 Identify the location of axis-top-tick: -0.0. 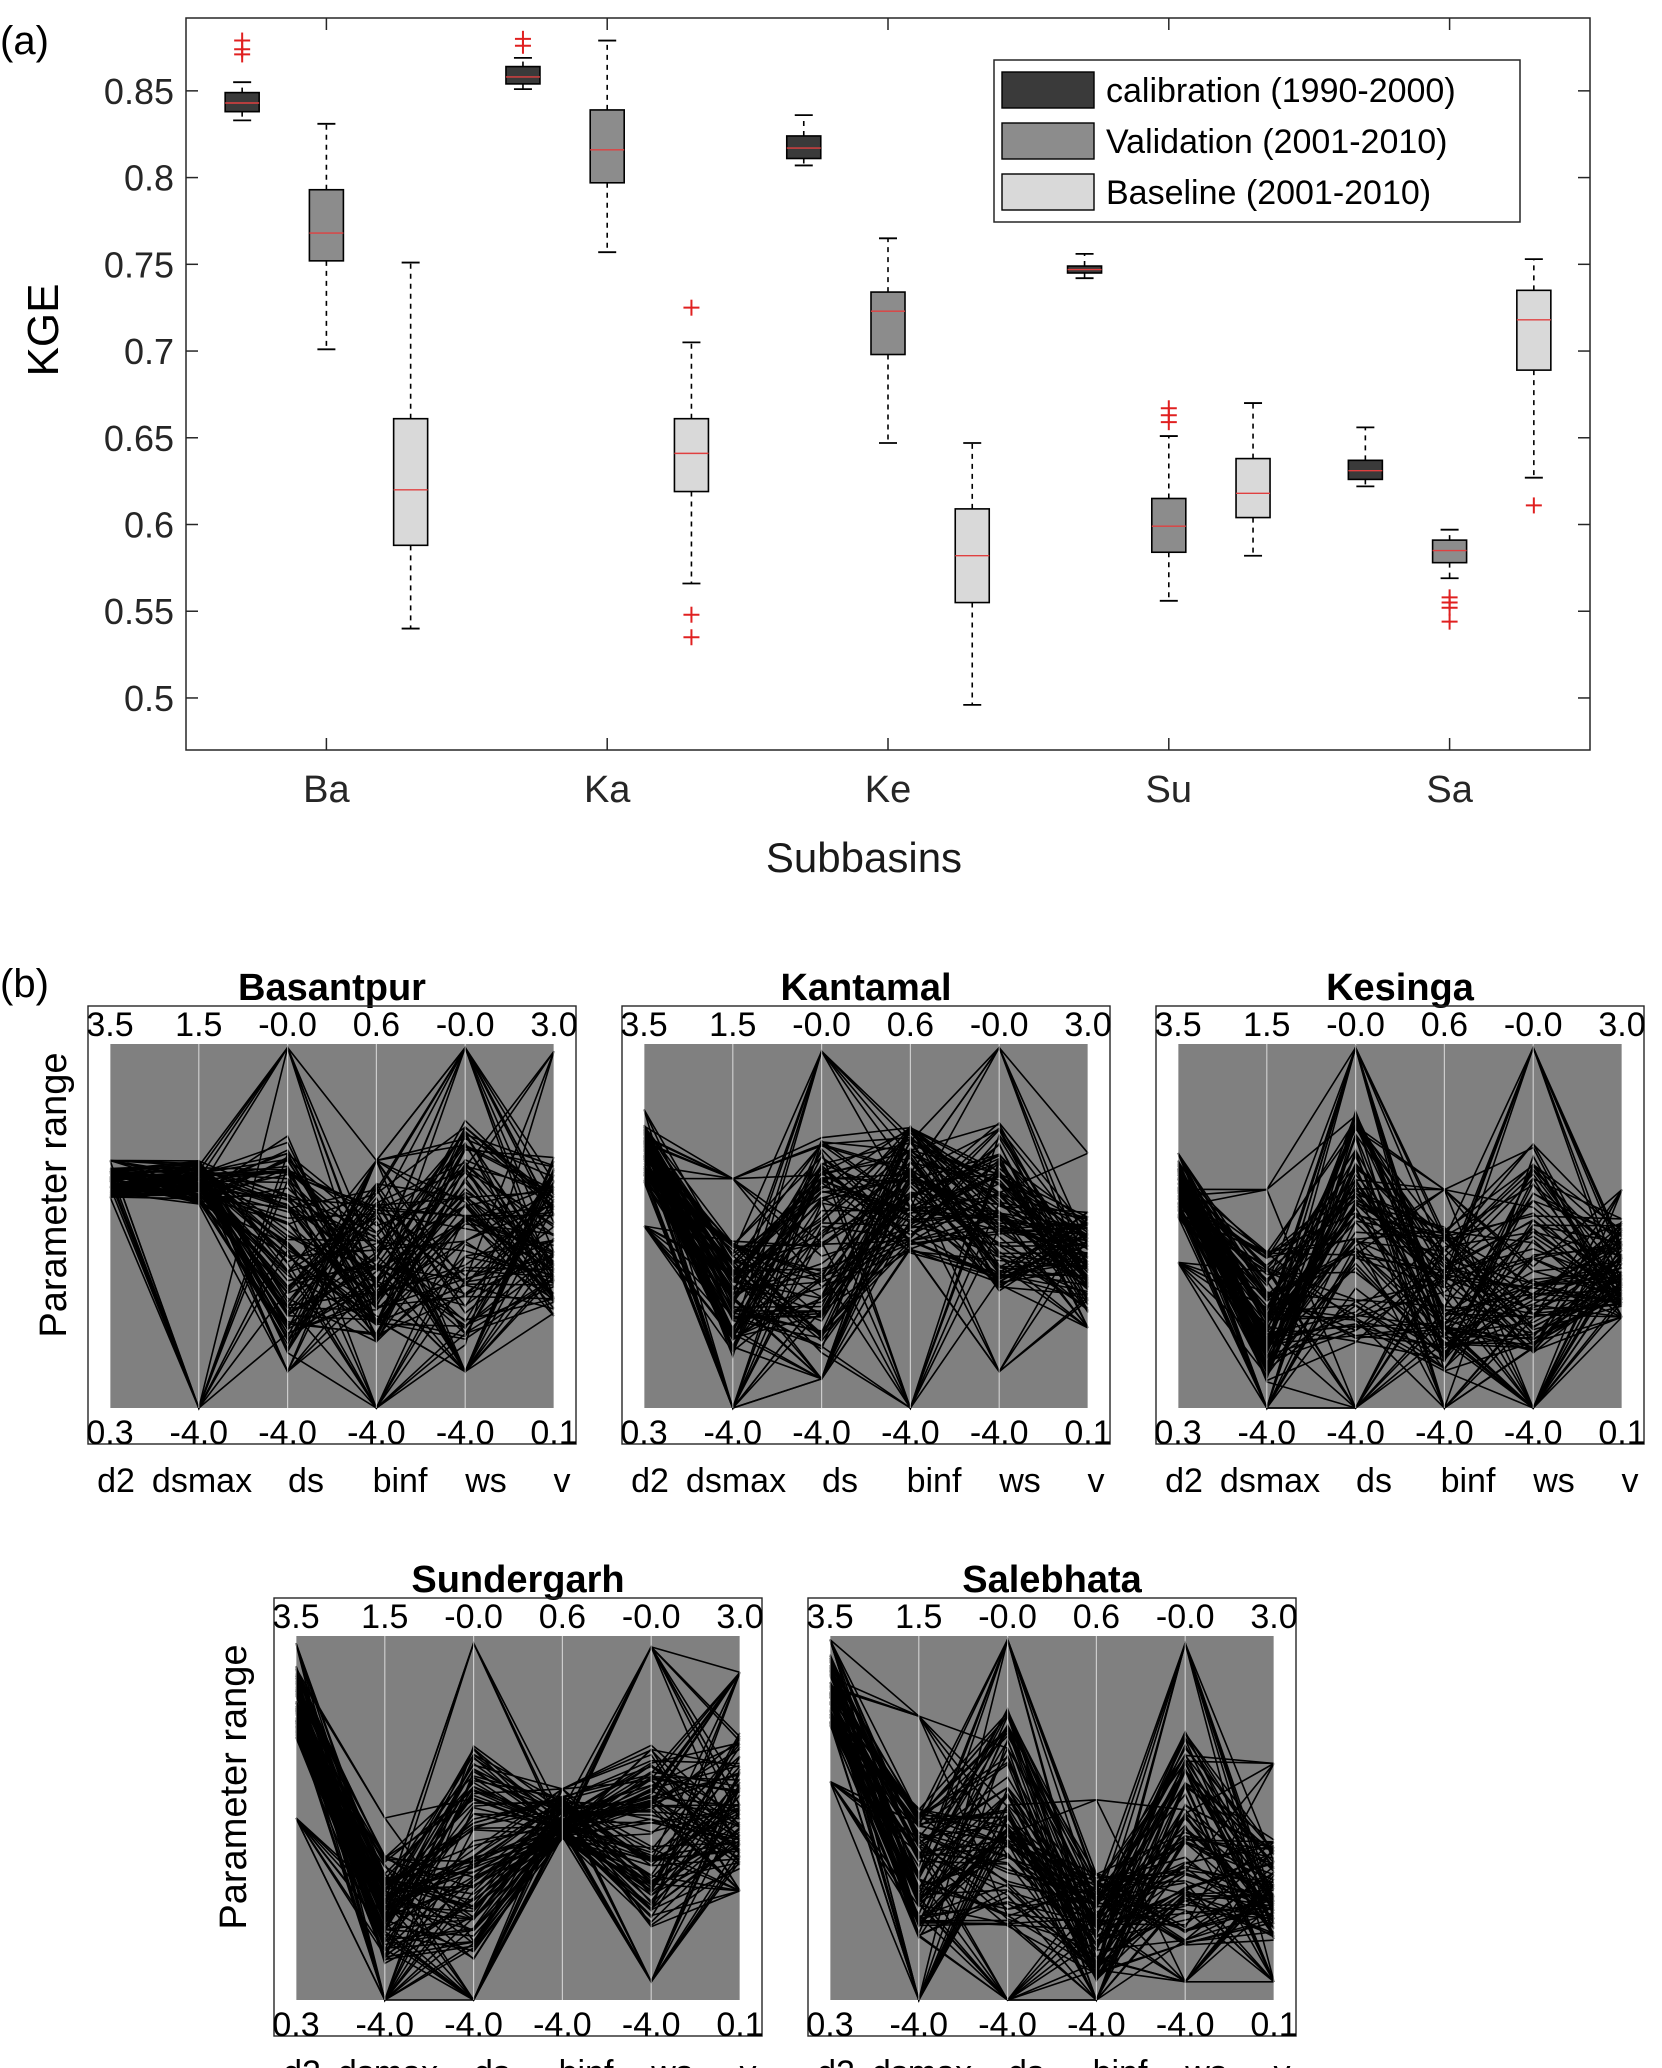
(651, 1617).